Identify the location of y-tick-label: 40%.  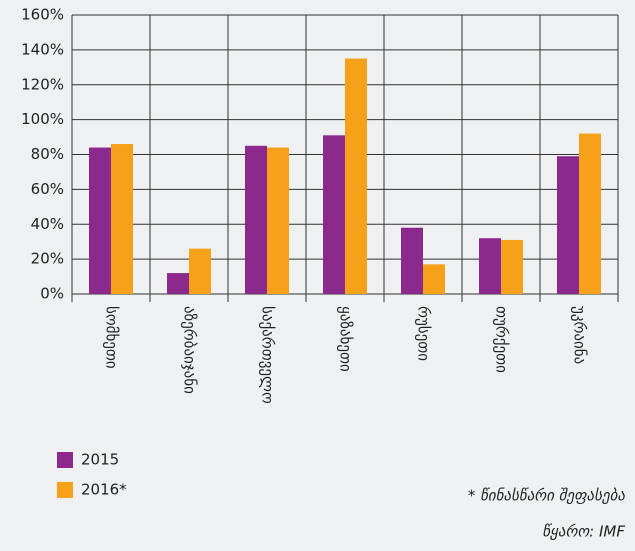
(47, 224).